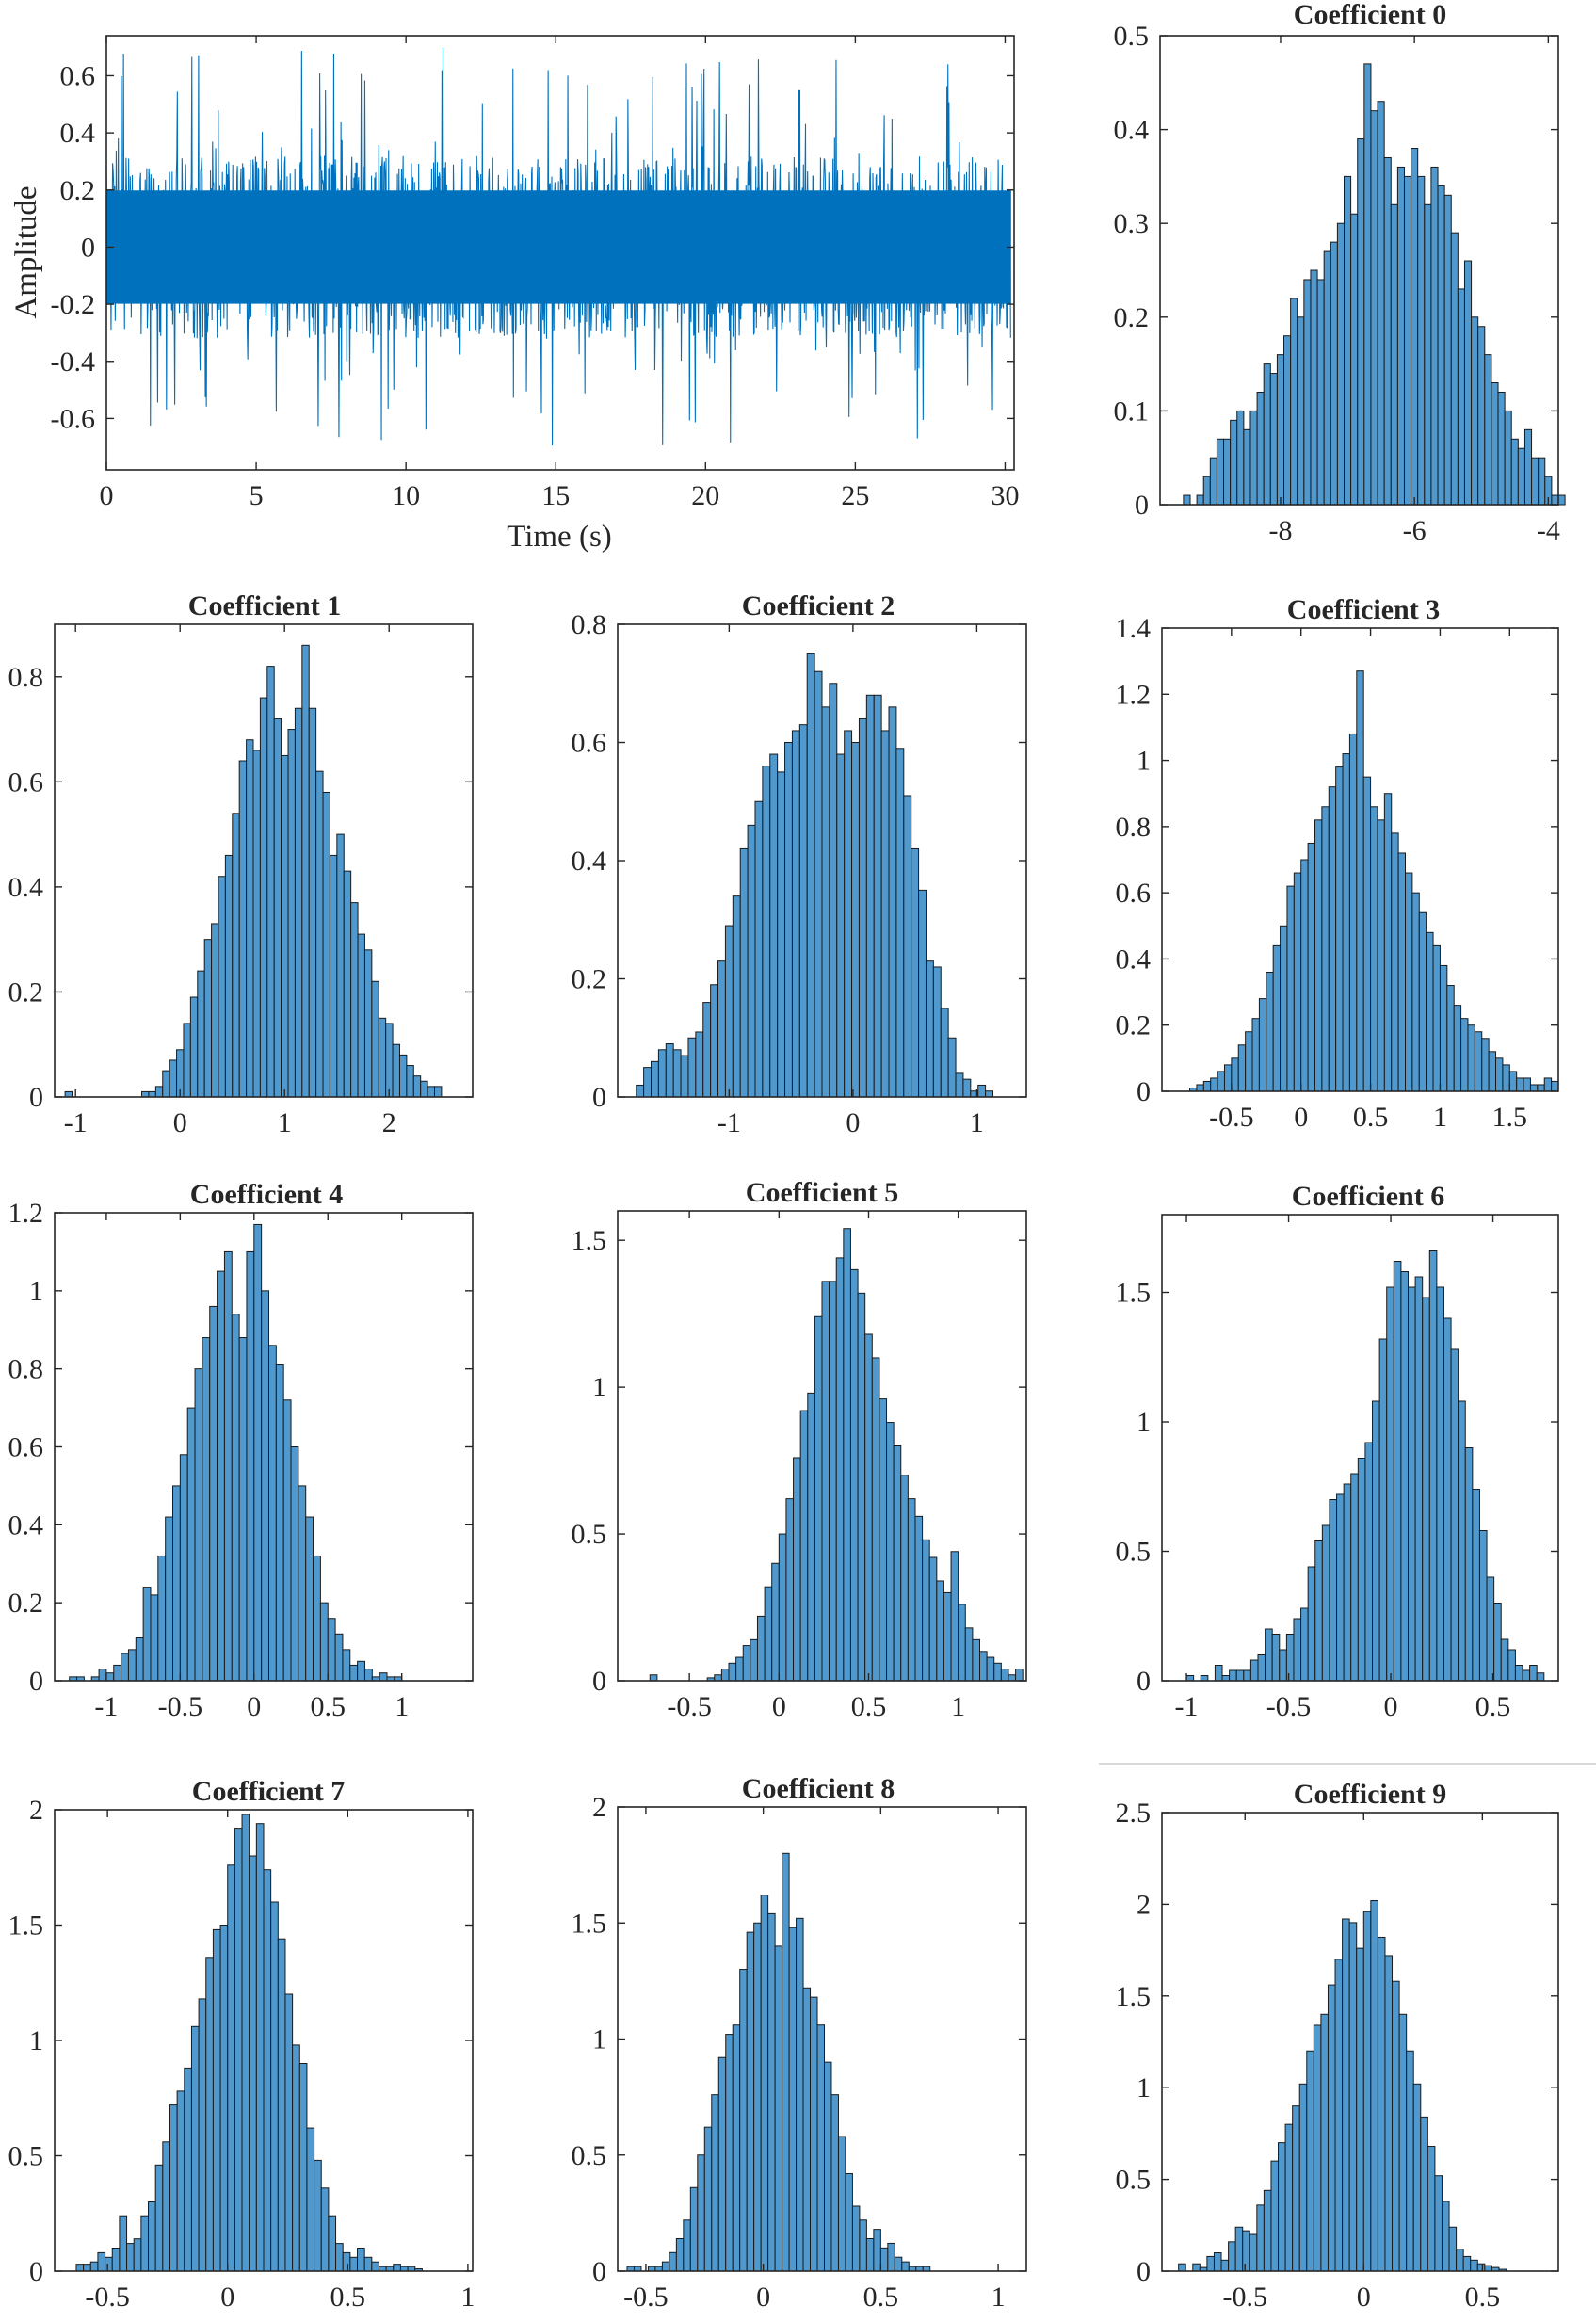  What do you see at coordinates (1134, 695) in the screenshot?
I see `y-tick-label: 1.2` at bounding box center [1134, 695].